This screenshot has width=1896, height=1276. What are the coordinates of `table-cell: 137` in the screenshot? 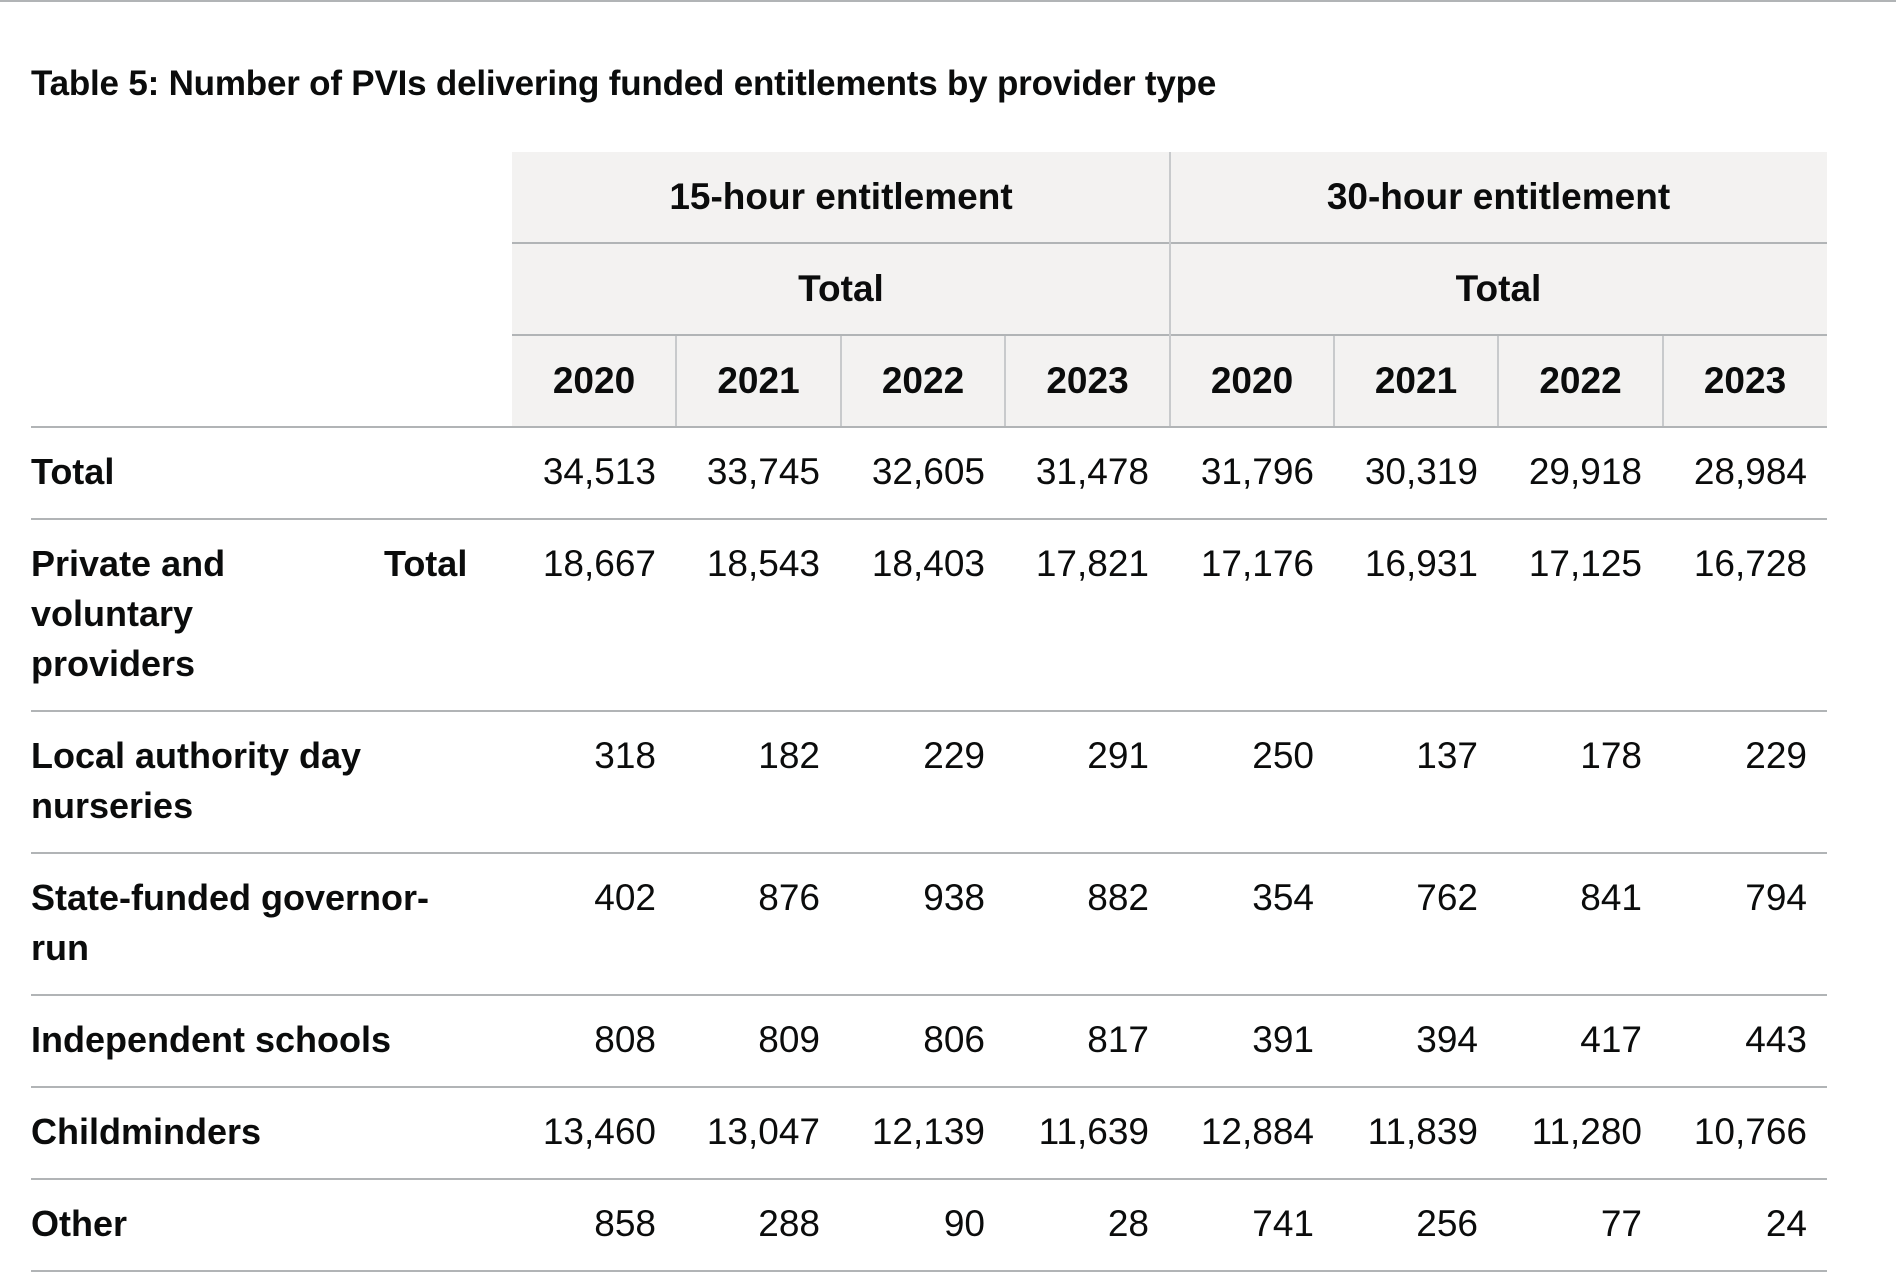 It's located at (1447, 755).